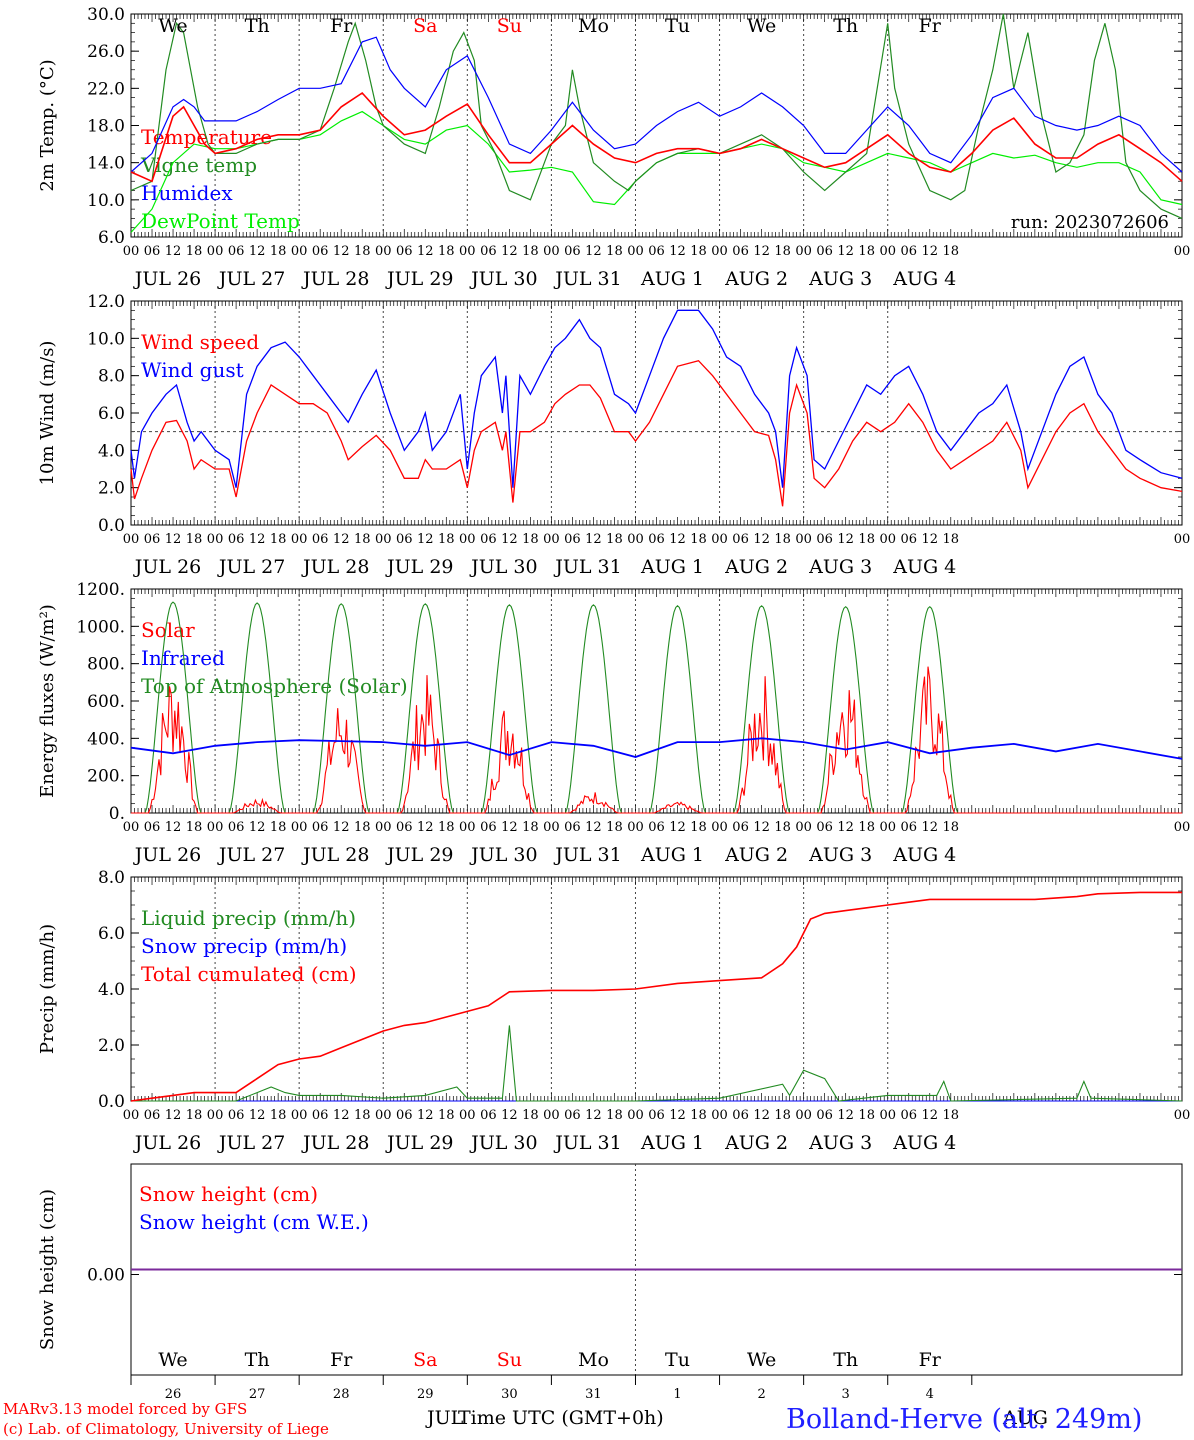  What do you see at coordinates (341, 26) in the screenshot?
I see `weekday-label: Fr` at bounding box center [341, 26].